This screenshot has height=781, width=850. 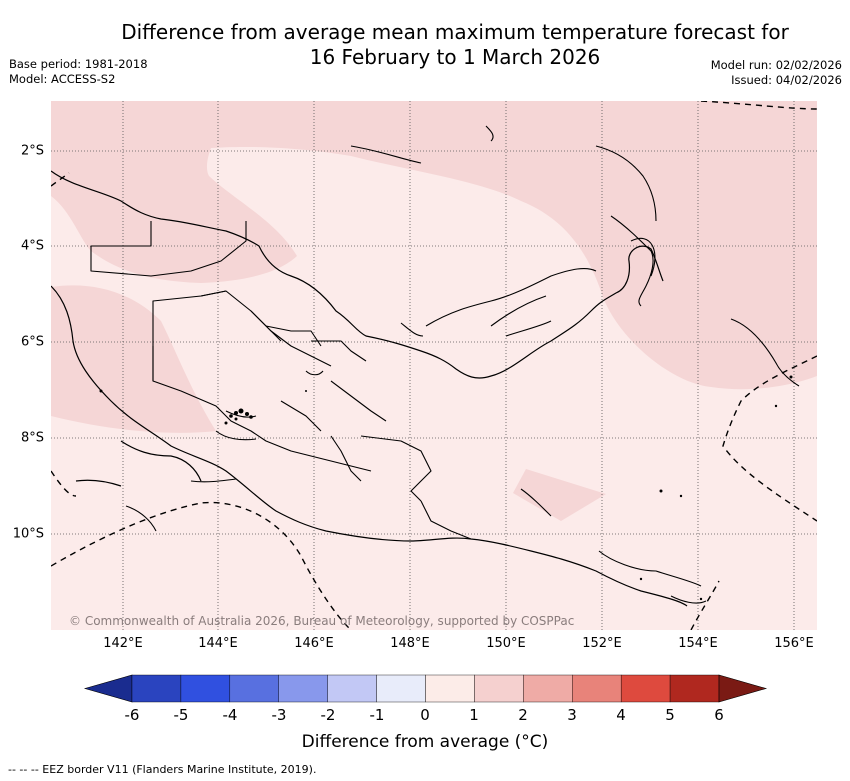 I want to click on base-period: Base period: 1981-2018, so click(x=78, y=64).